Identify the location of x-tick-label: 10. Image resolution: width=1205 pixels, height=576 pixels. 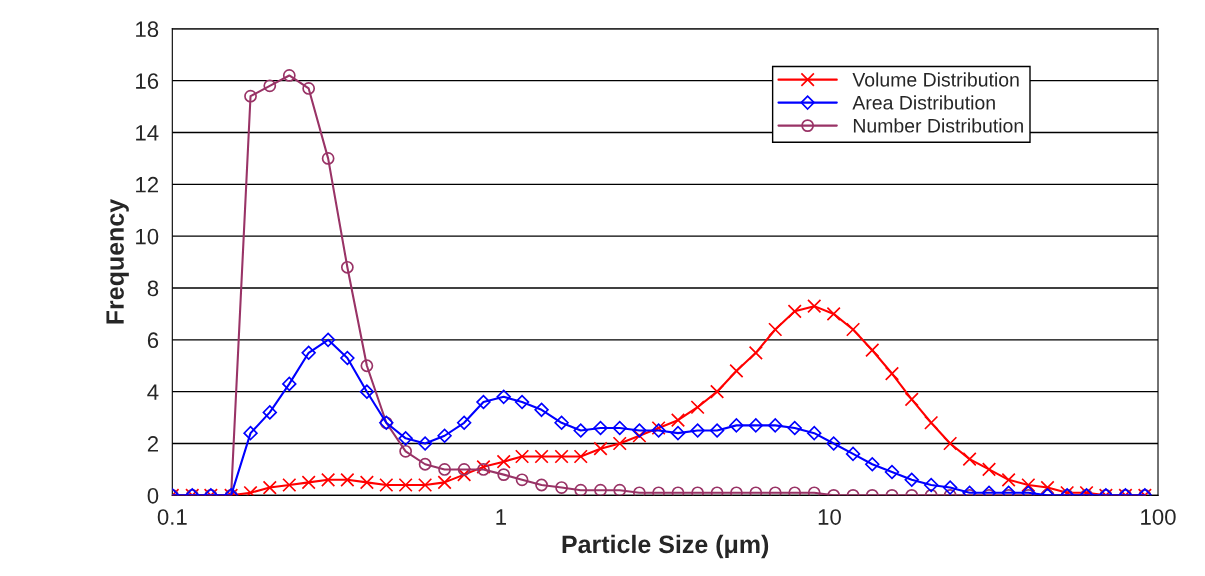
(829, 517).